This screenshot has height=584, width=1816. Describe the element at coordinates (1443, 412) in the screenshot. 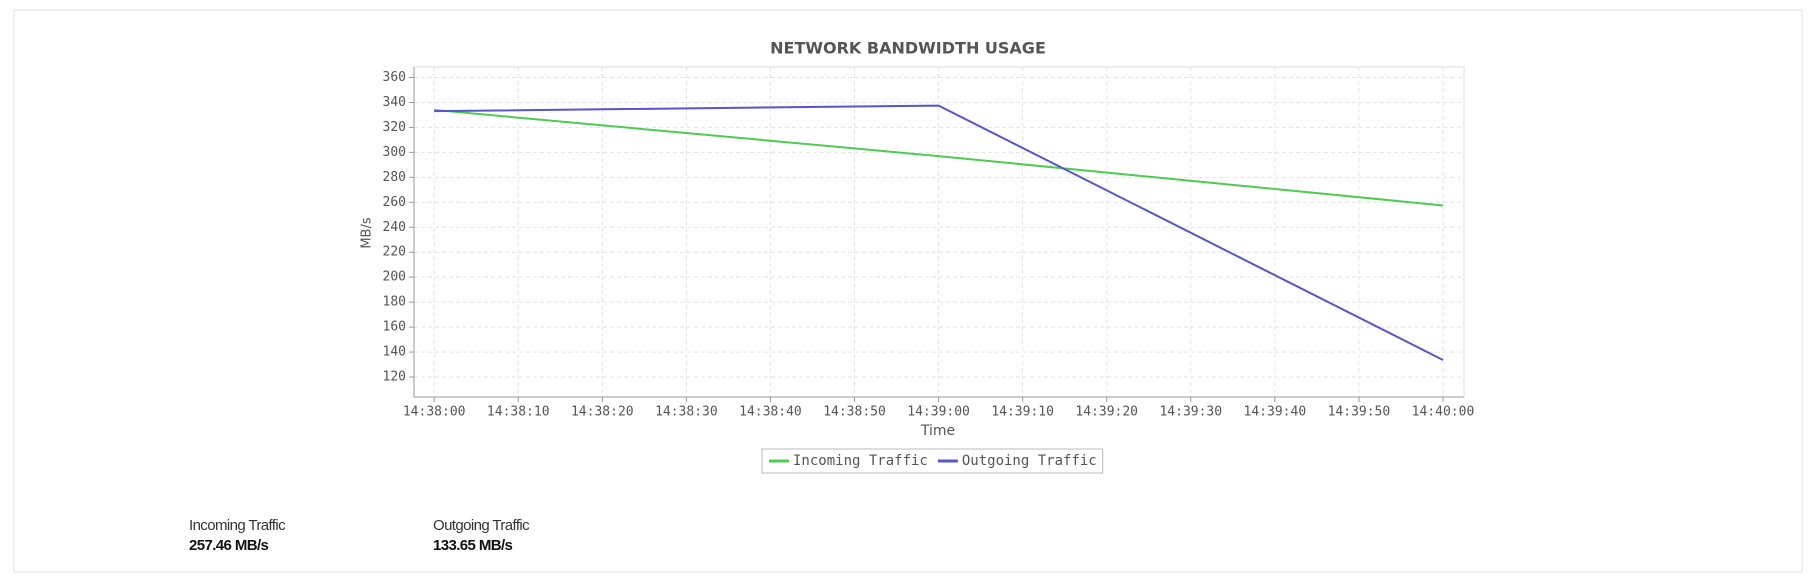

I see `x-tick-label: 14:40:00` at that location.